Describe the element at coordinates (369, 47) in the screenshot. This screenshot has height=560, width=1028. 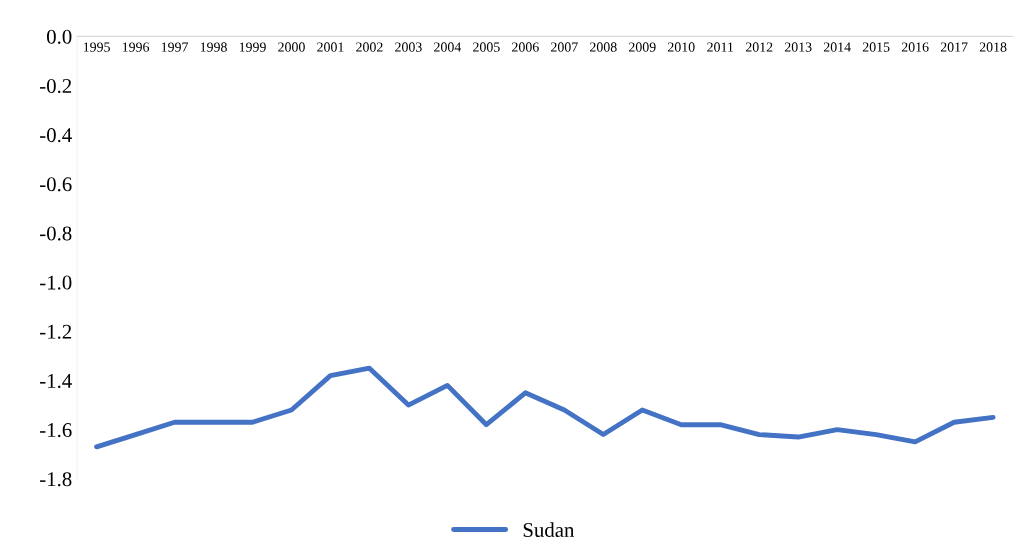
I see `x-tick-label: 2002` at that location.